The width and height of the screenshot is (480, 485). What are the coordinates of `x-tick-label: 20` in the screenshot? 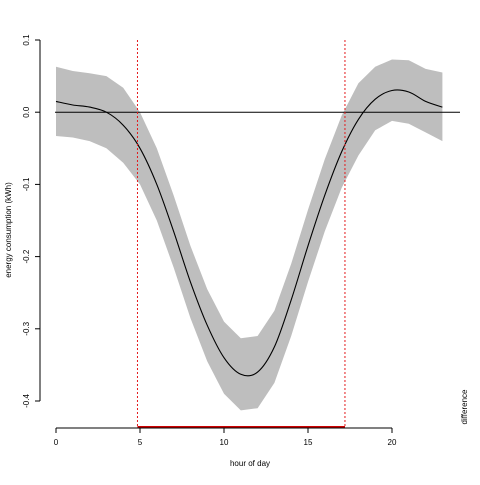 It's located at (392, 442).